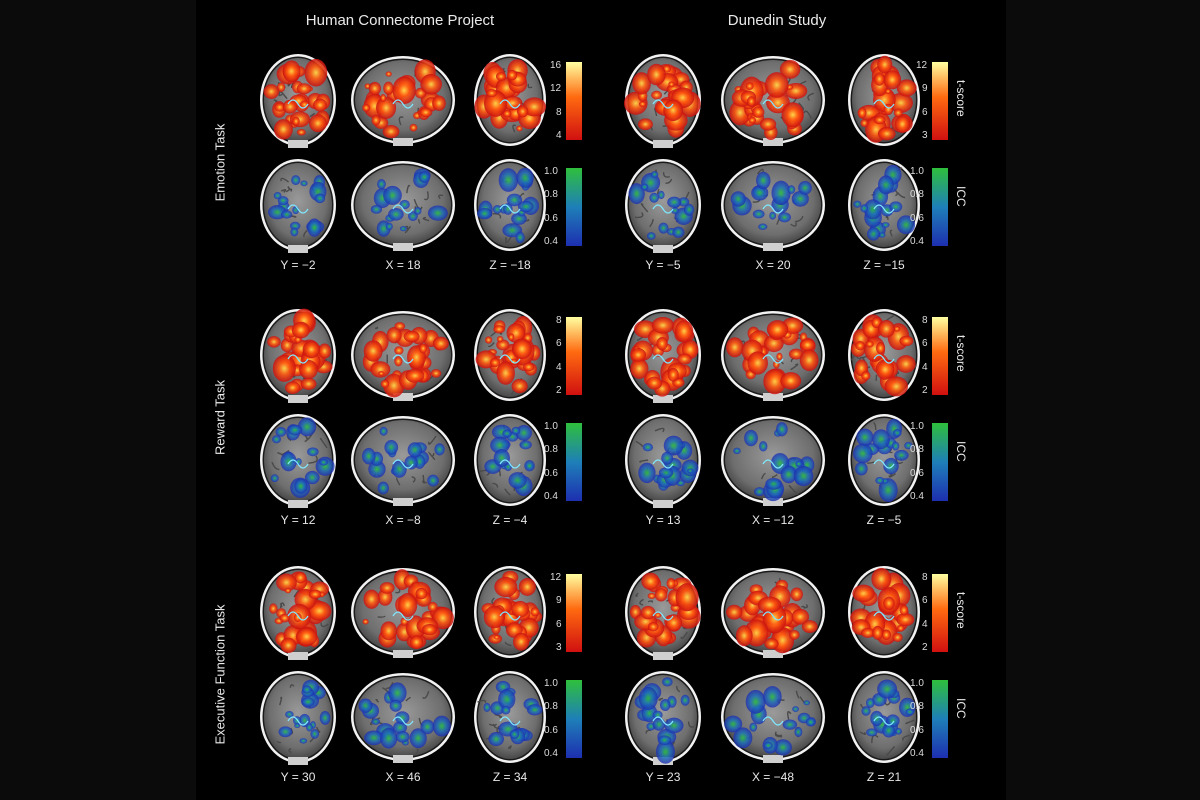  I want to click on hcp-tscore-1-colorbar-tick: 4, so click(559, 367).